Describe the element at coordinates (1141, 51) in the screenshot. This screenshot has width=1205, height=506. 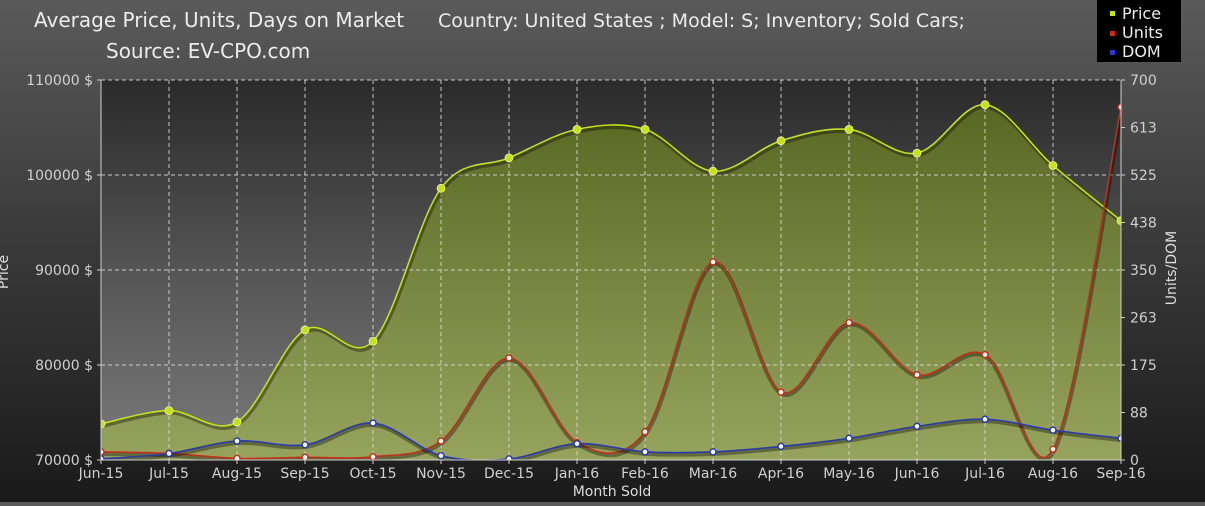
I see `legend-label-dom: DOM` at that location.